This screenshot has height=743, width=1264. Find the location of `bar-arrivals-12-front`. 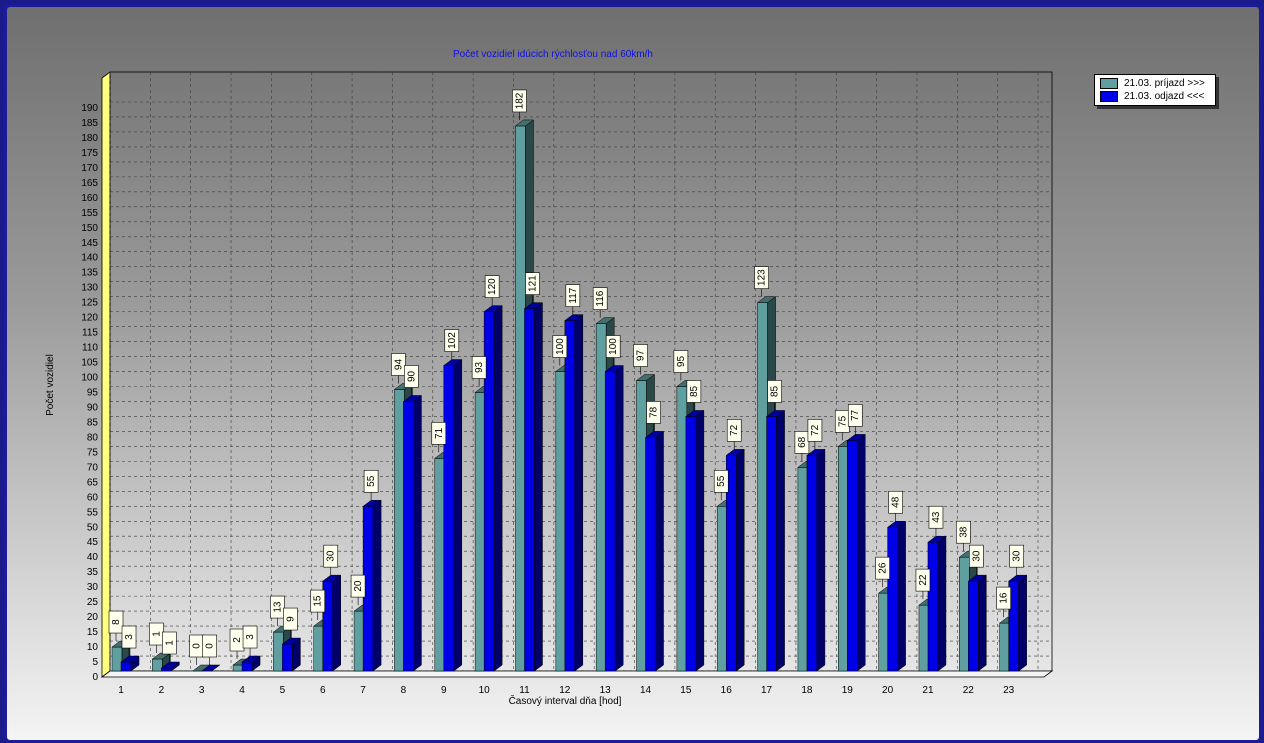

bar-arrivals-12-front is located at coordinates (561, 521).